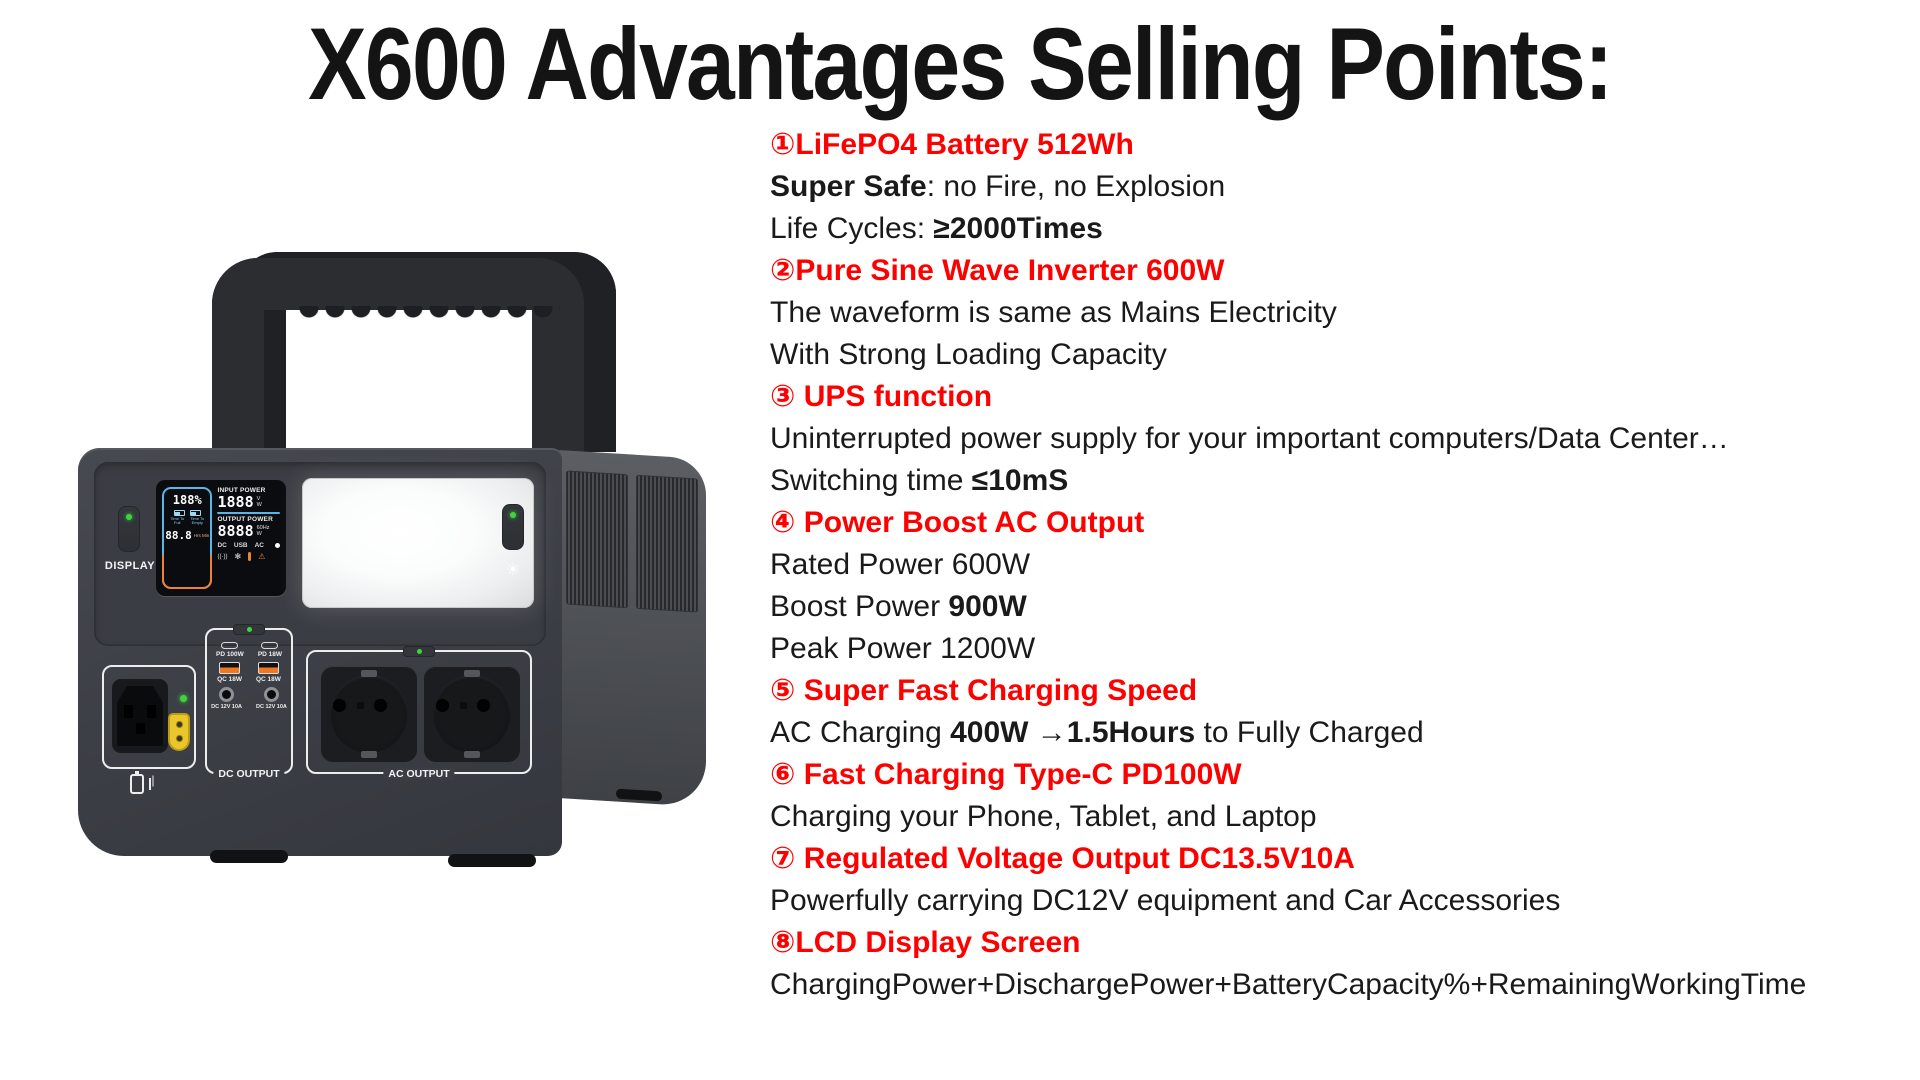  What do you see at coordinates (1062, 858) in the screenshot?
I see `selling-point-line: ⑦ Regulated Voltage Output DC13.5V10A` at bounding box center [1062, 858].